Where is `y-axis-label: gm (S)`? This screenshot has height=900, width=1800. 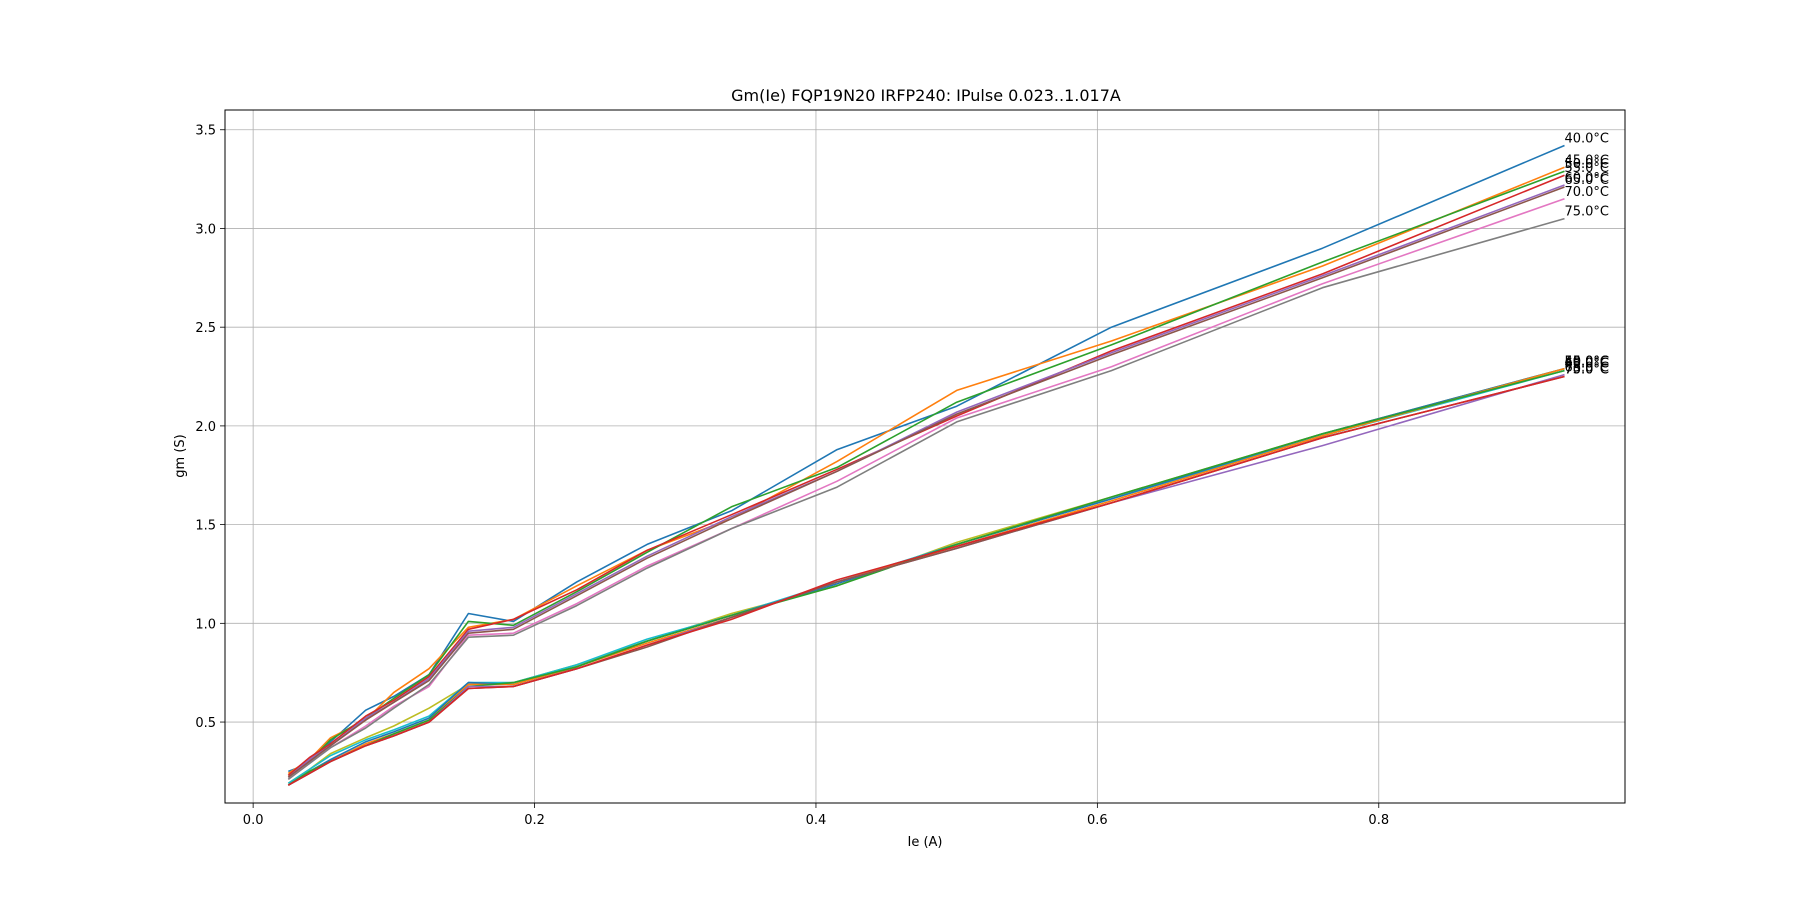
y-axis-label: gm (S) is located at coordinates (180, 455).